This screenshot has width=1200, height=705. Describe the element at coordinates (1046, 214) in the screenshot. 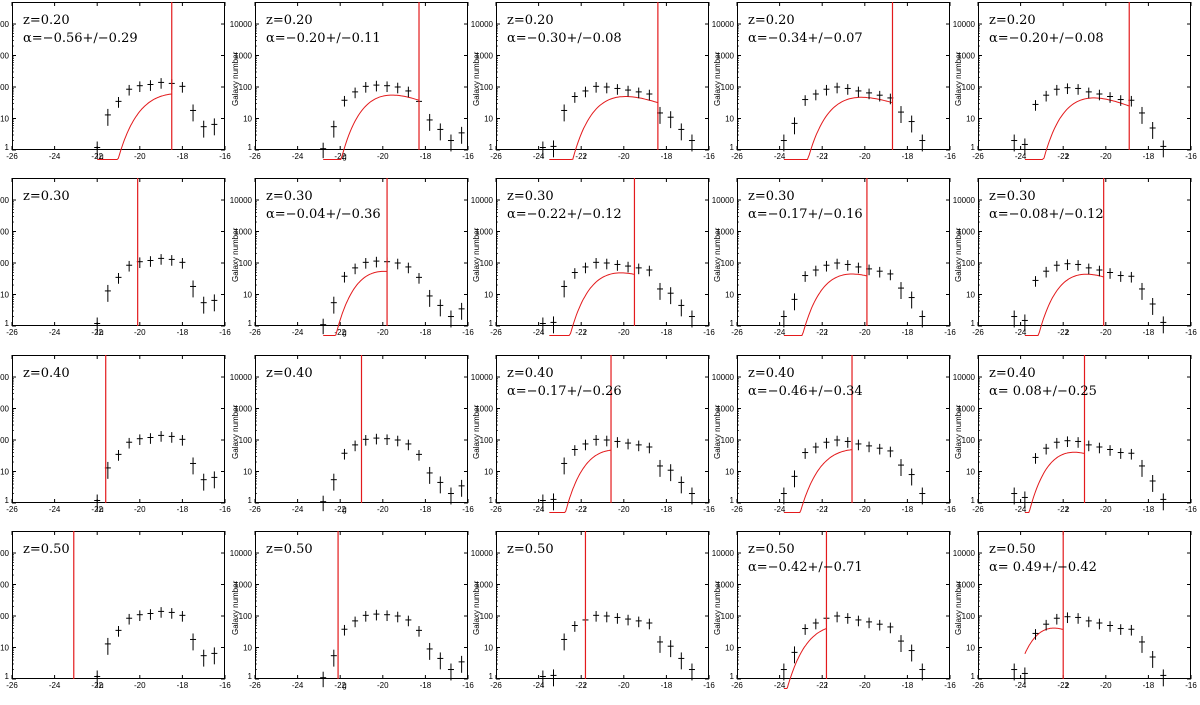

I see `alpha-label: α=−0.08+/−0.12` at that location.